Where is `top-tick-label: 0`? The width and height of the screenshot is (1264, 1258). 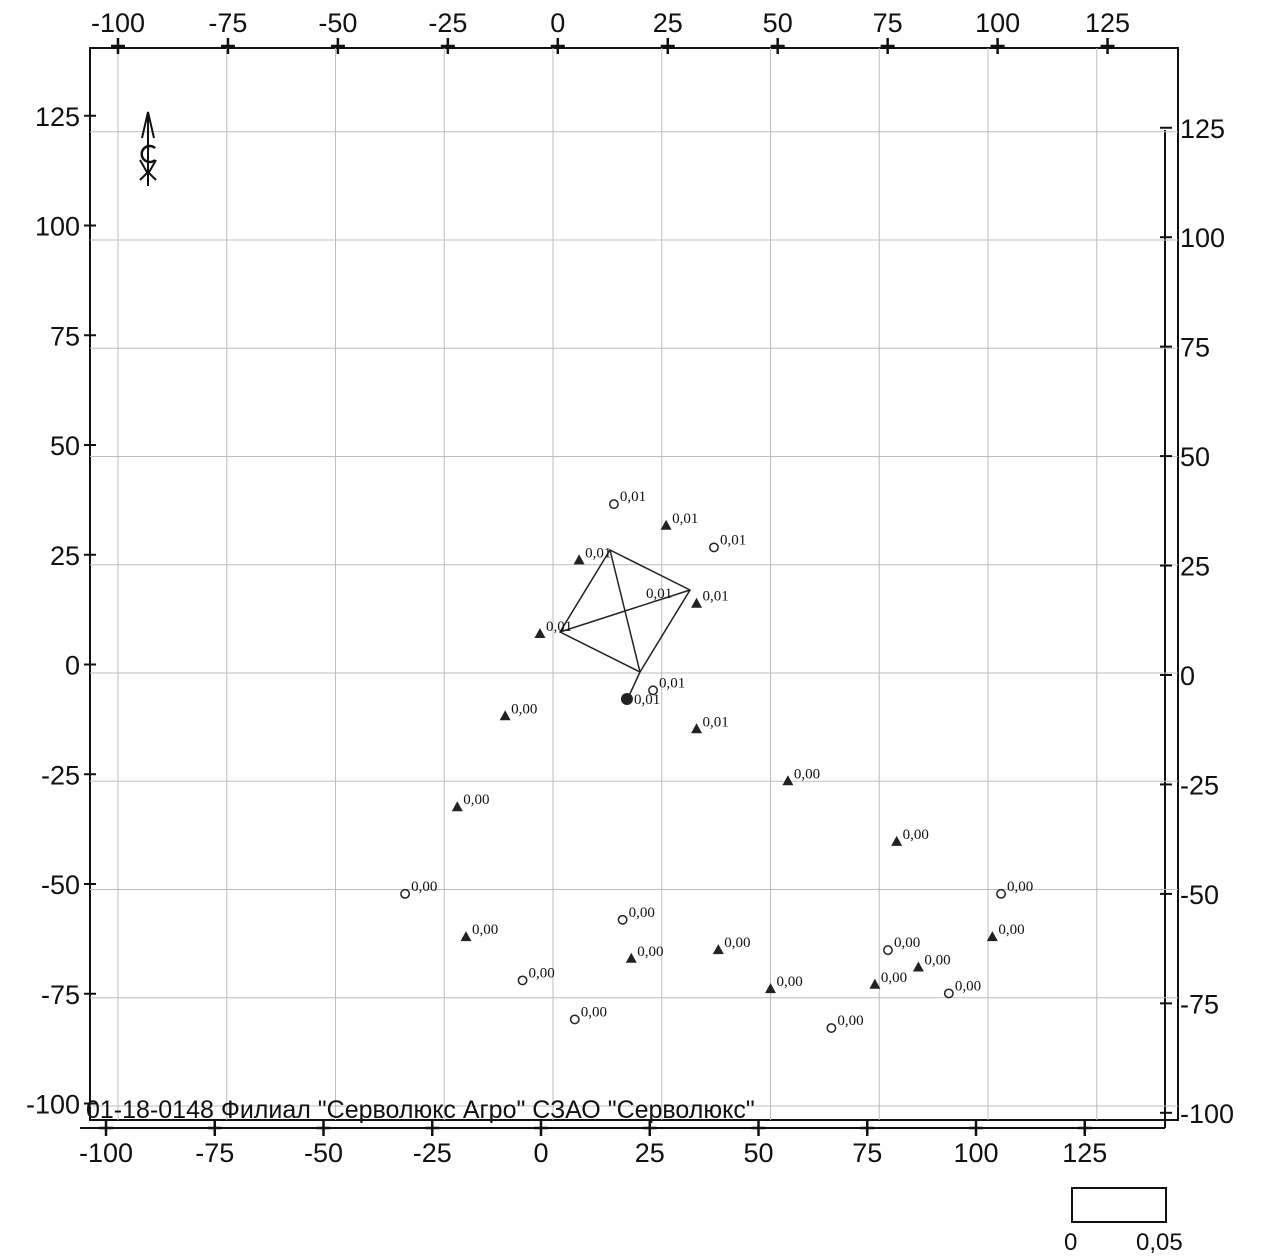 top-tick-label: 0 is located at coordinates (557, 23).